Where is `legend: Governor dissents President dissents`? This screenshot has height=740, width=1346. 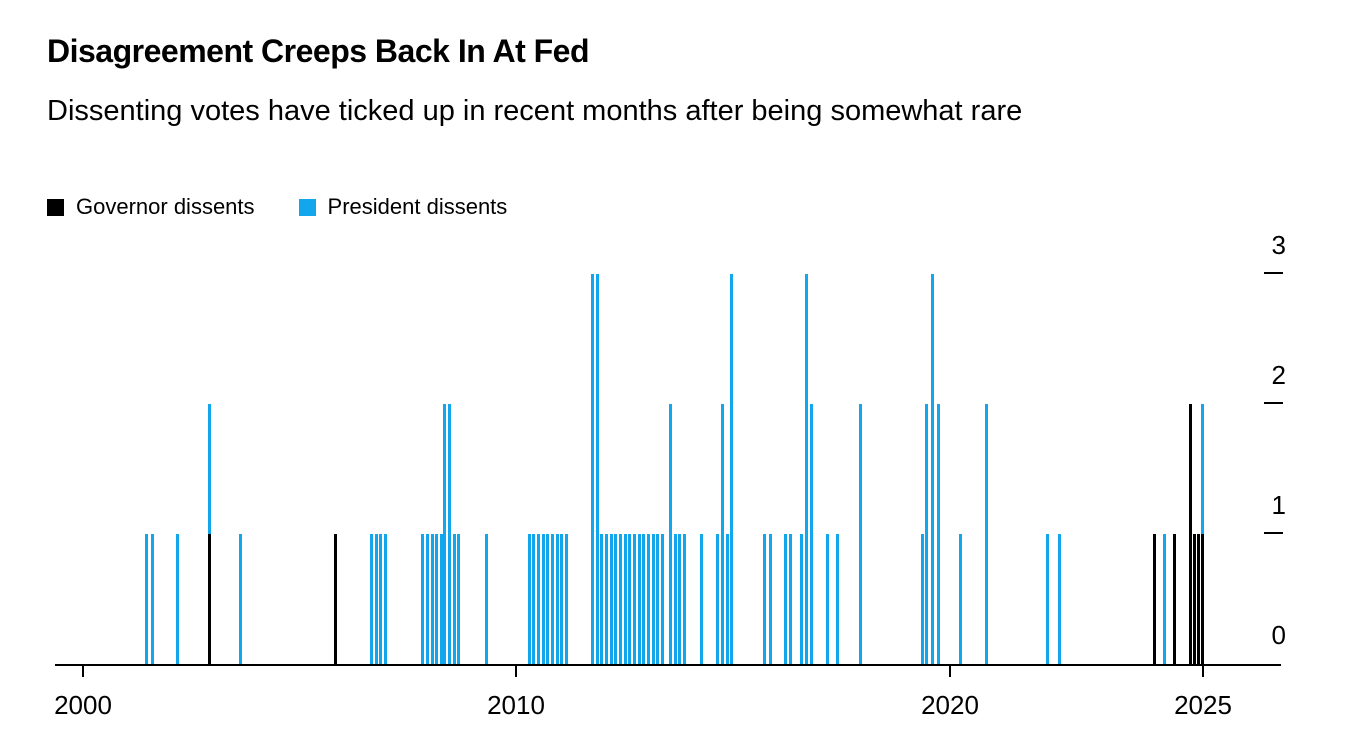
legend: Governor dissents President dissents is located at coordinates (277, 207).